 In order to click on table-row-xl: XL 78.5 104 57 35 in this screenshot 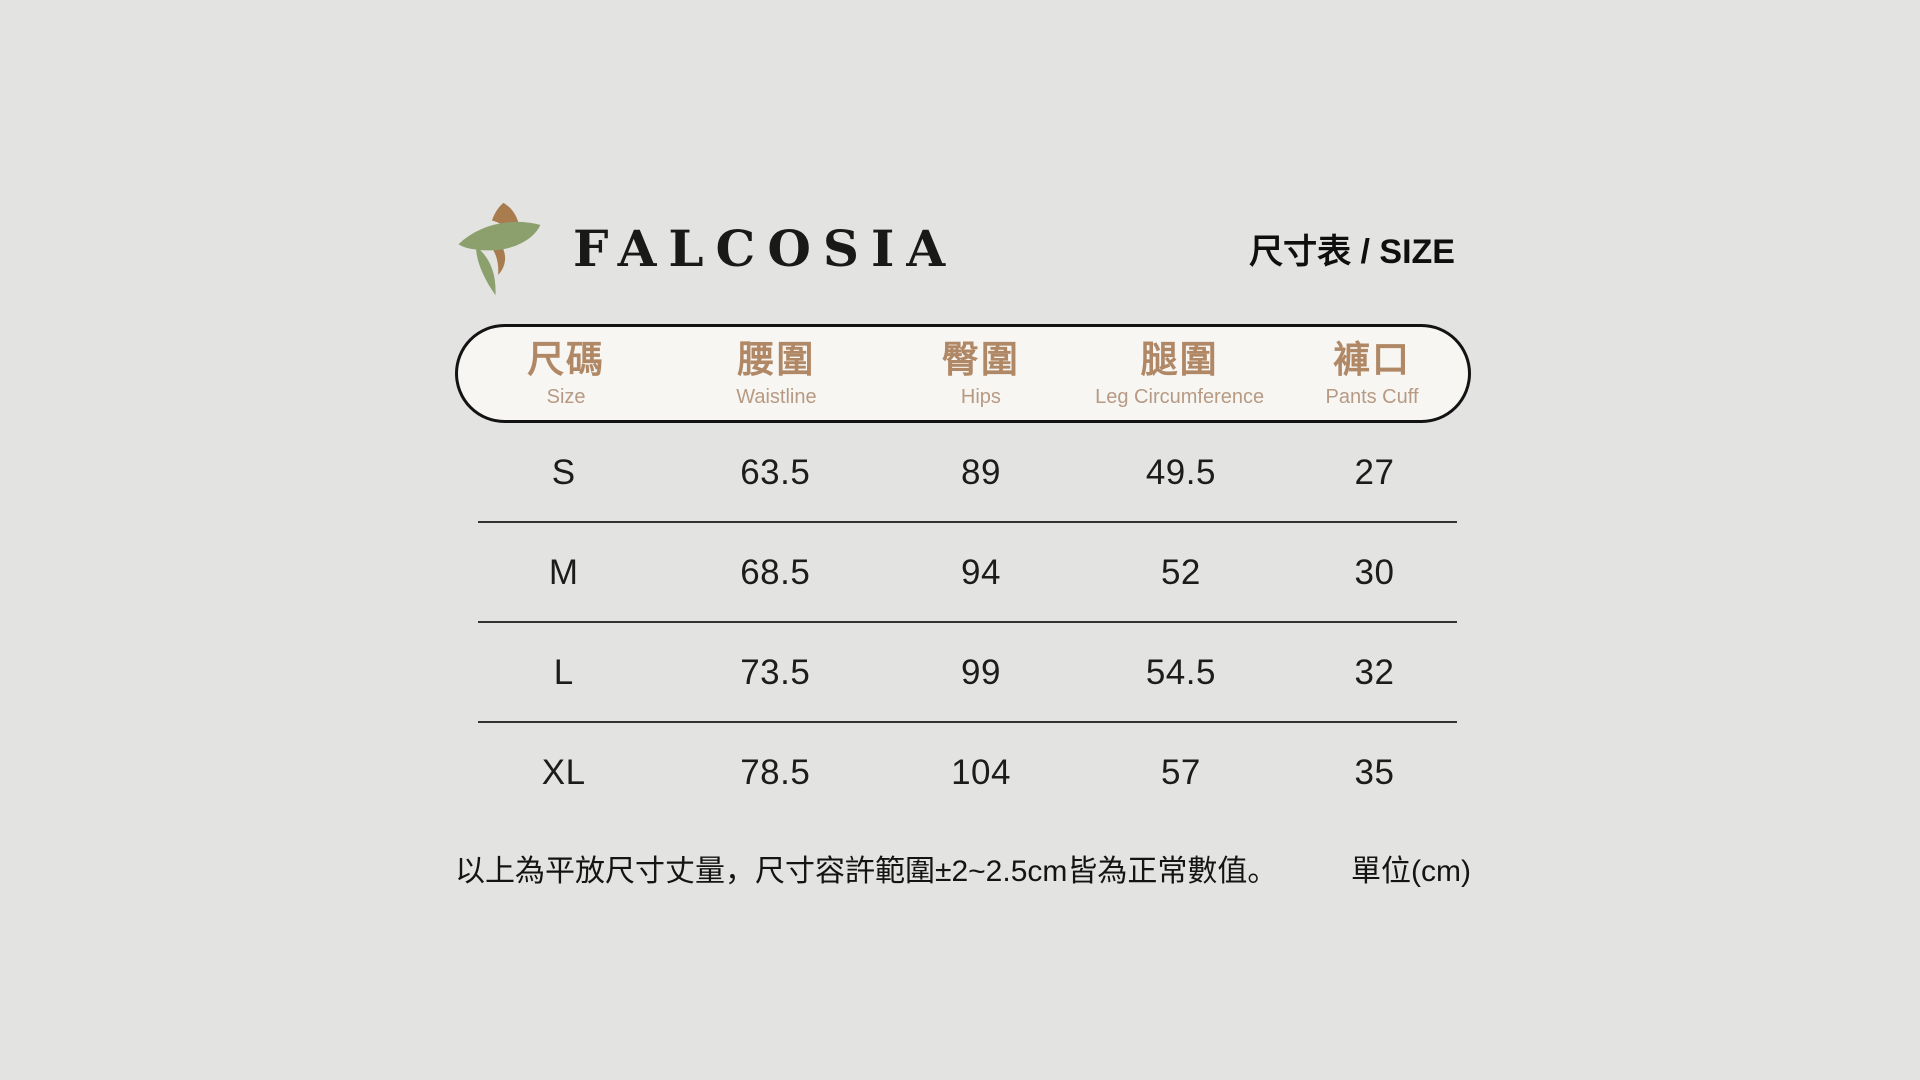, I will do `click(963, 773)`.